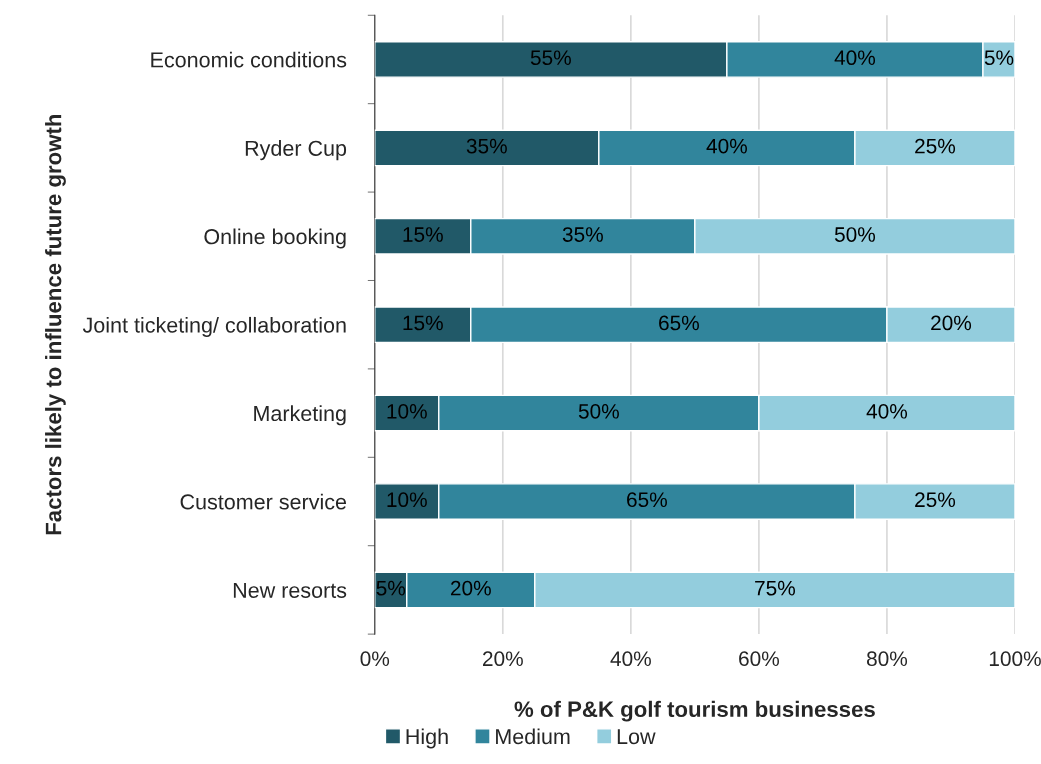 This screenshot has width=1041, height=764. Describe the element at coordinates (290, 590) in the screenshot. I see `y-tick-label: New resorts` at that location.